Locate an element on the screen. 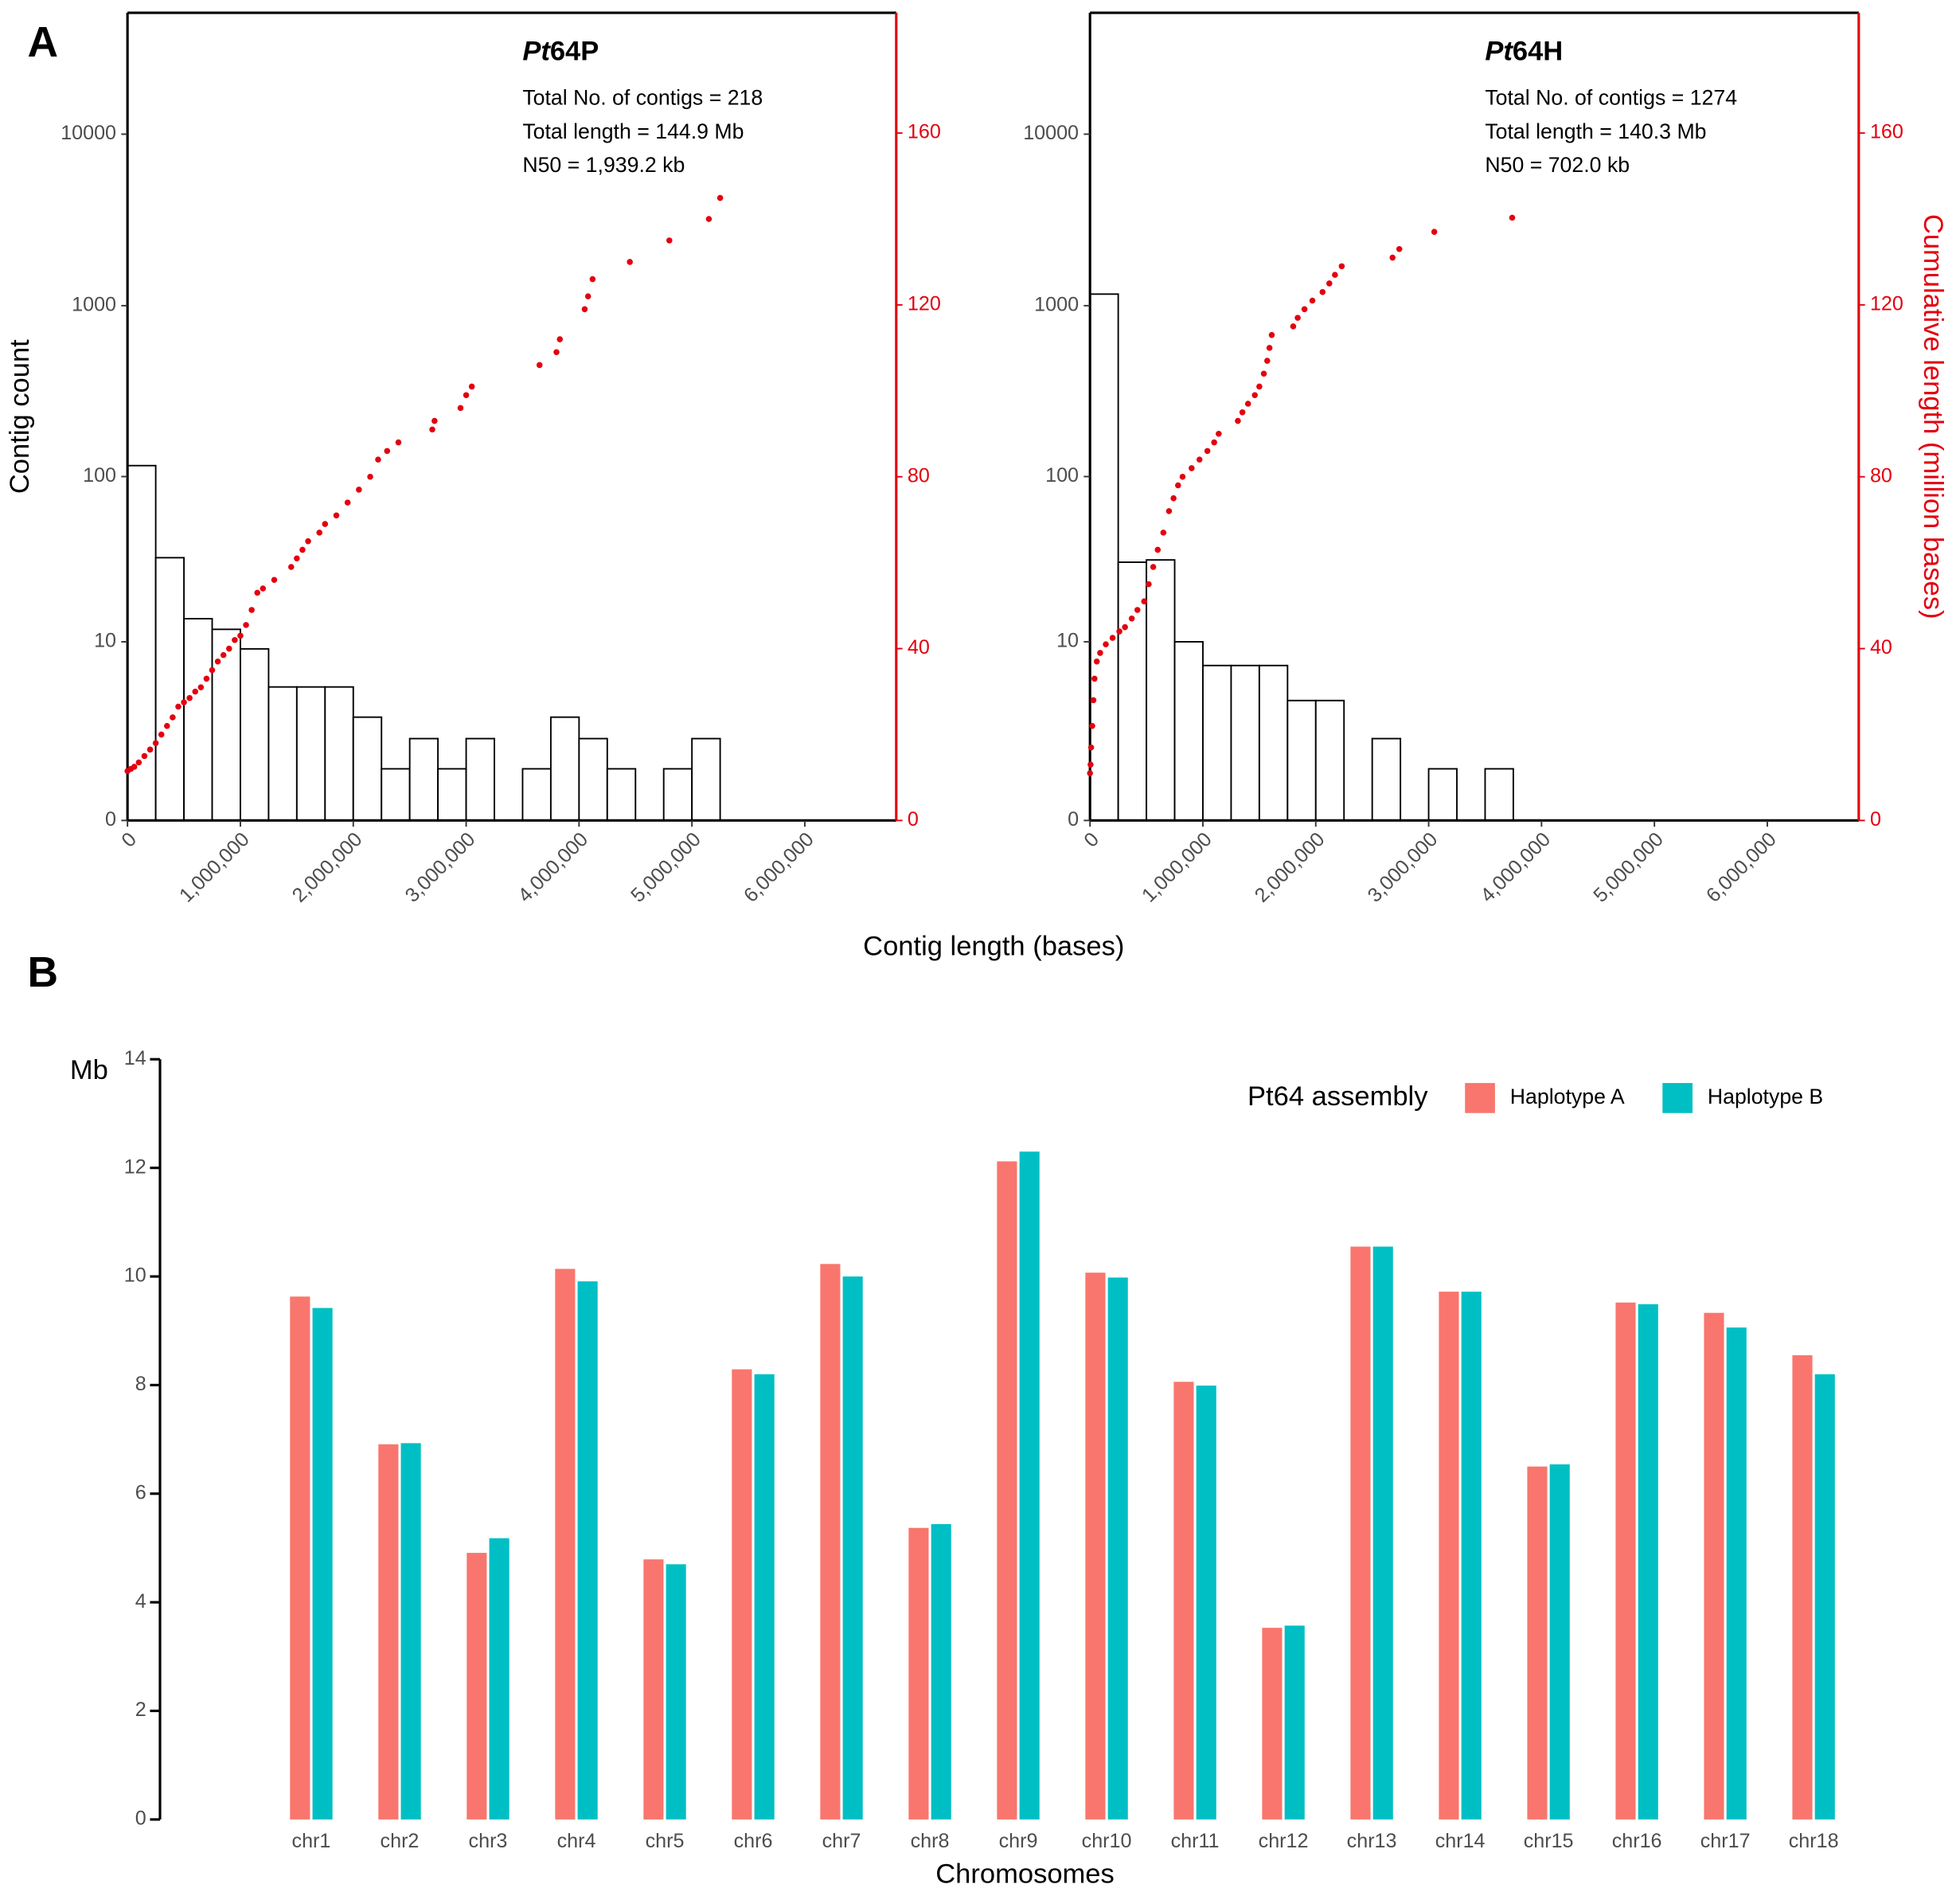  x-tick-label: chr6 is located at coordinates (753, 1841).